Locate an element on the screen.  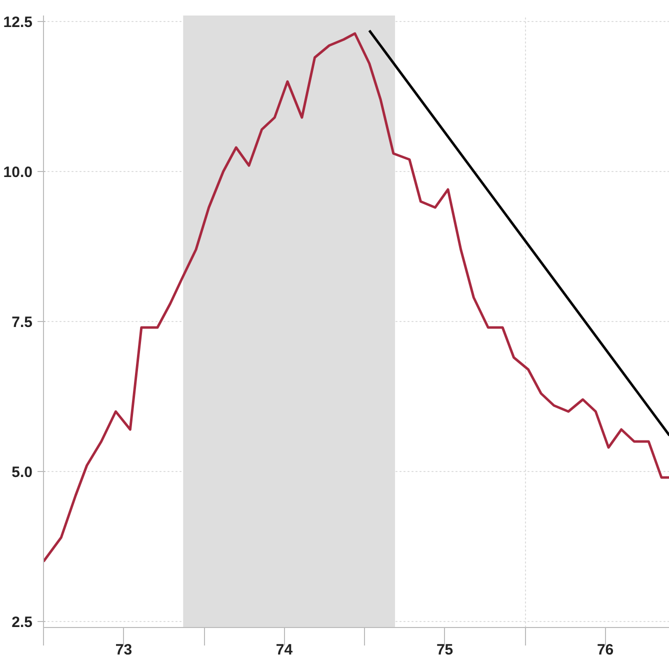
x-tick-label: 74 is located at coordinates (285, 649).